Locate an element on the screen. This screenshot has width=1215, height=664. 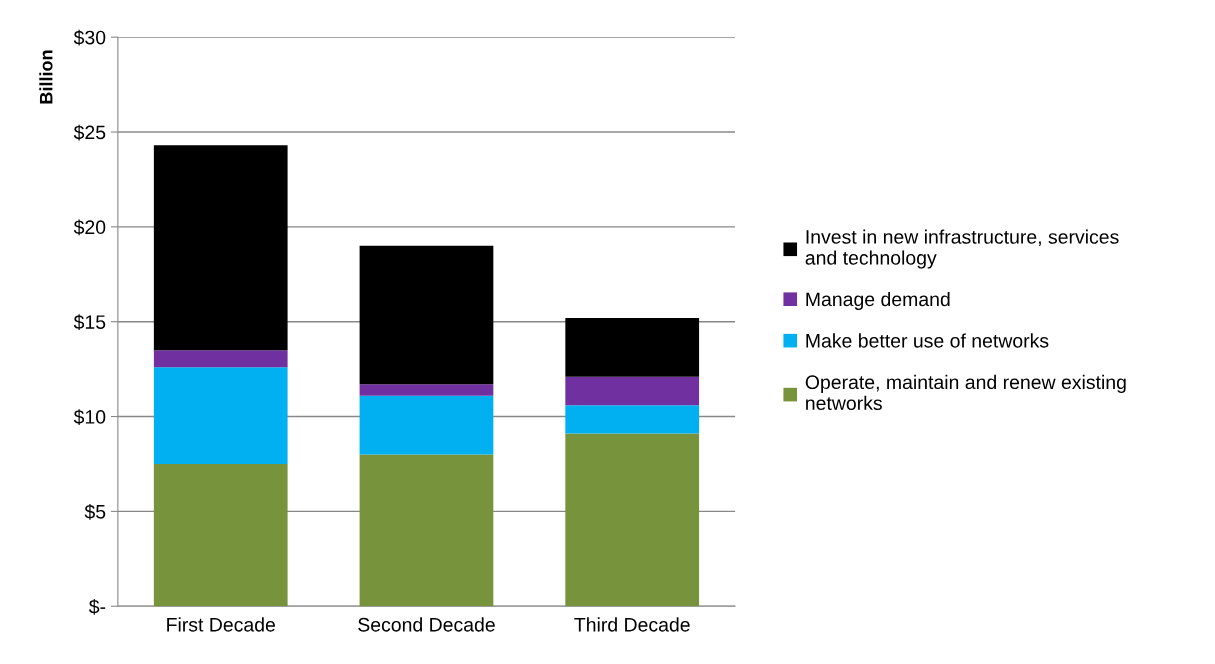
legend-label: Make better use of networks is located at coordinates (927, 340).